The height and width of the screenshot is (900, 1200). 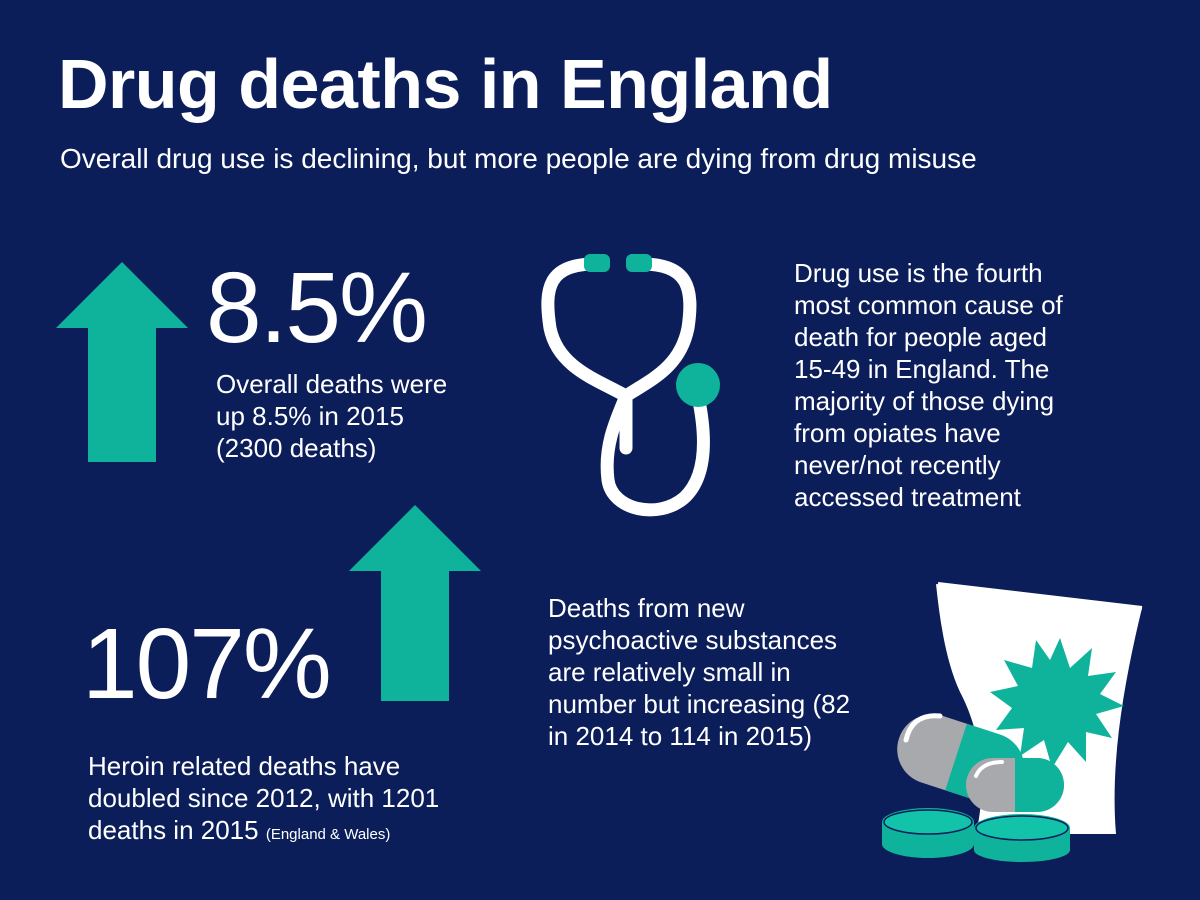 What do you see at coordinates (928, 305) in the screenshot?
I see `text-line: most common cause of` at bounding box center [928, 305].